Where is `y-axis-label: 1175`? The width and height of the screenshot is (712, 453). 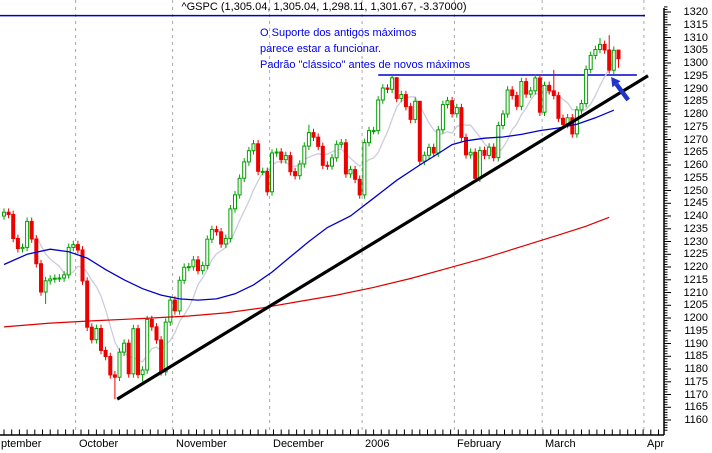
y-axis-label: 1175 is located at coordinates (696, 382).